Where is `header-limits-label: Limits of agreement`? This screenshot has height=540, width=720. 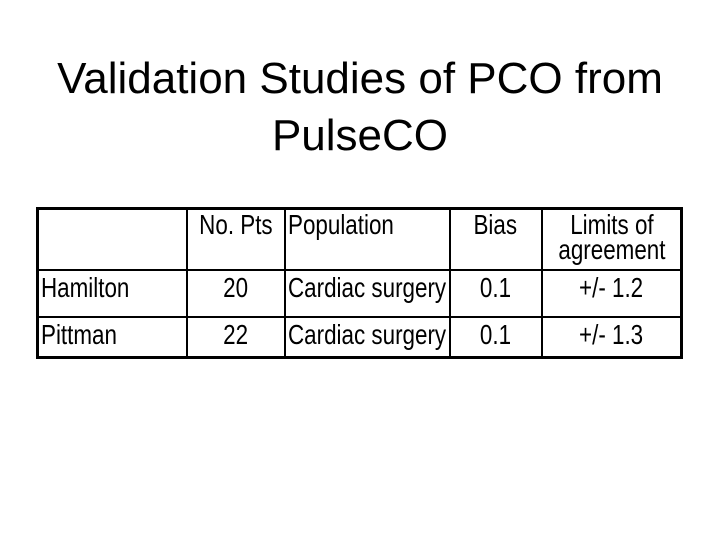 header-limits-label: Limits of agreement is located at coordinates (611, 237).